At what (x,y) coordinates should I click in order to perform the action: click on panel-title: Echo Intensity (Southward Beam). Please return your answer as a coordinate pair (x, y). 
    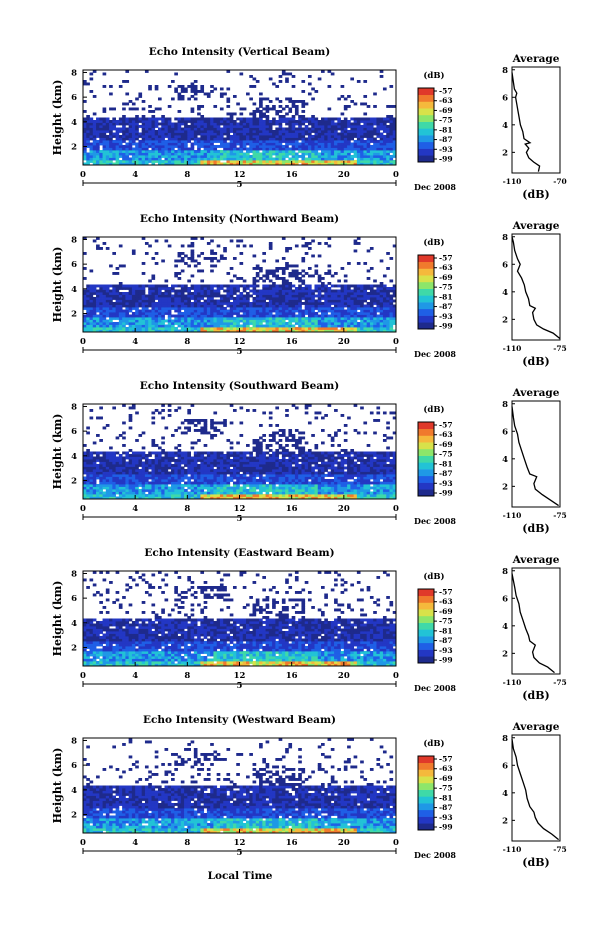
    Looking at the image, I should click on (239, 386).